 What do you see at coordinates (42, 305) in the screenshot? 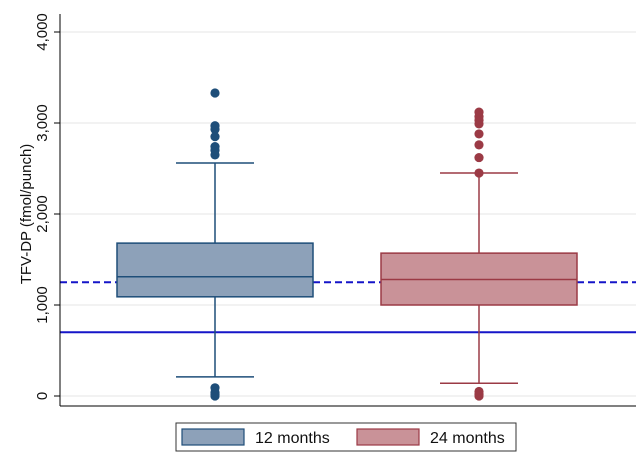
I see `y-tick-label: 1,000` at bounding box center [42, 305].